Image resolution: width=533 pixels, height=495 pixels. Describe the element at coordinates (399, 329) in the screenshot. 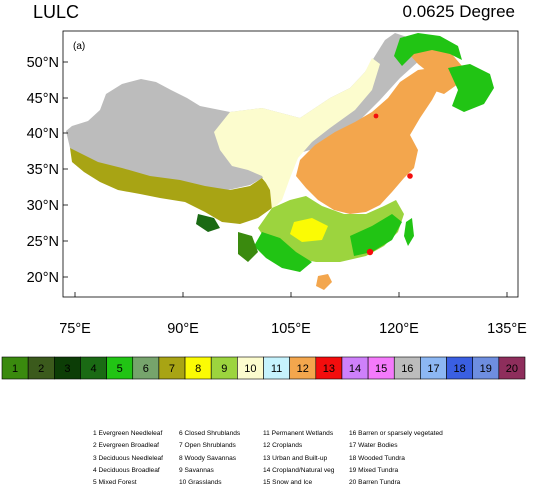

I see `x-tick-label: 120°E` at that location.